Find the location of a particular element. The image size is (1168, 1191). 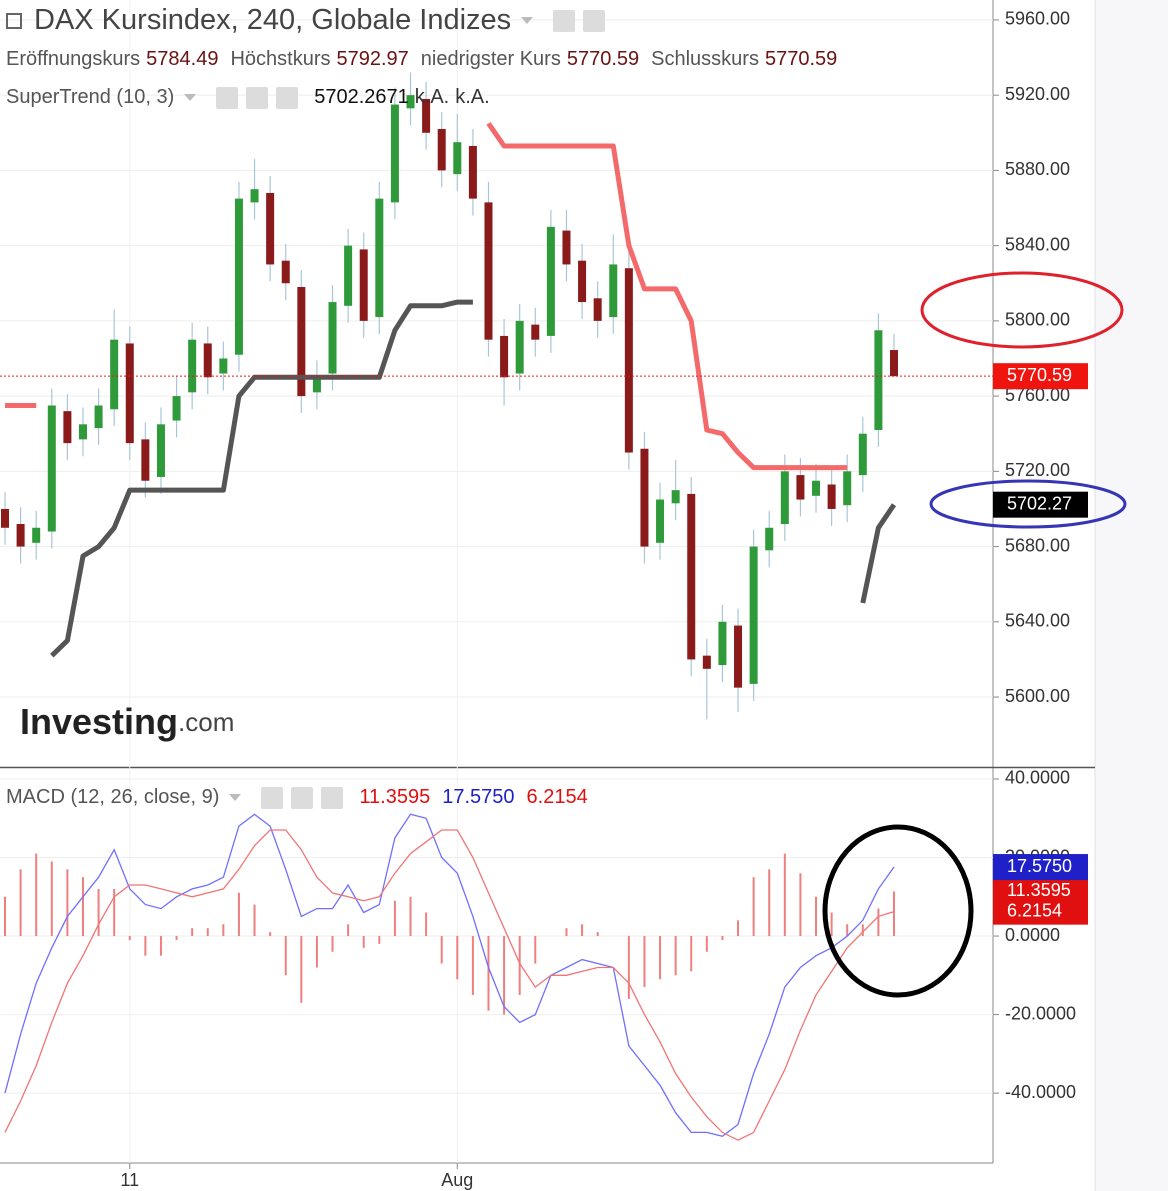

annotation-ellipse-blue is located at coordinates (1028, 504).